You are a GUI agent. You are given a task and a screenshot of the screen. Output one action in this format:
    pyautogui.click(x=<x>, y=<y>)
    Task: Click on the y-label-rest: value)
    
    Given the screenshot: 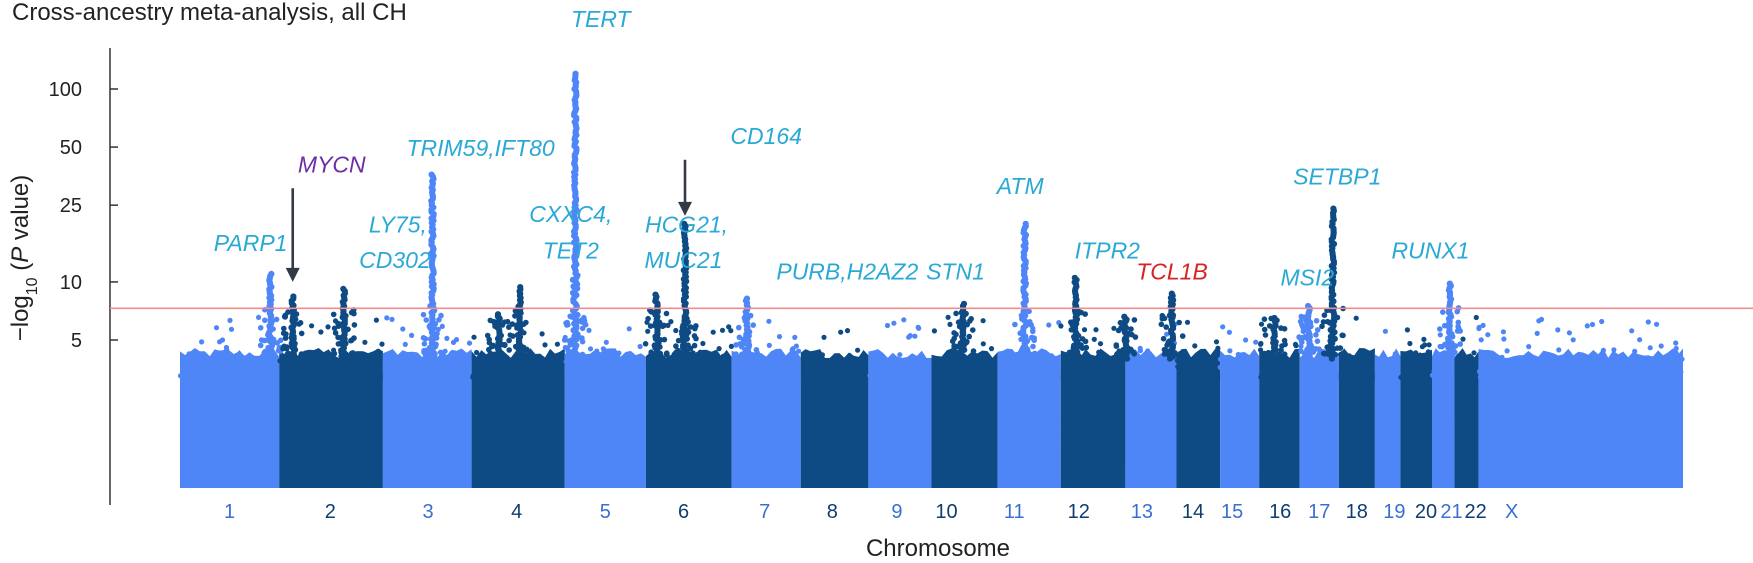 What is the action you would take?
    pyautogui.click(x=20, y=211)
    